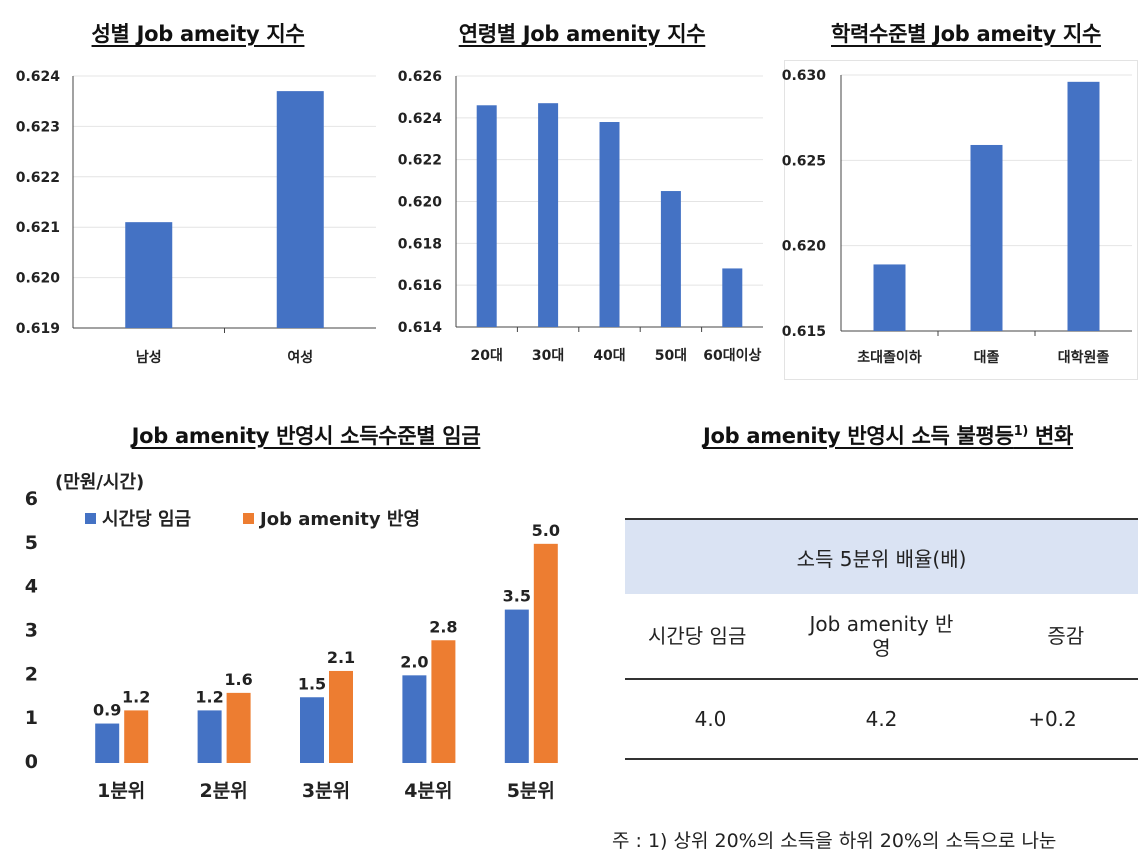 The height and width of the screenshot is (862, 1138). Describe the element at coordinates (986, 237) in the screenshot. I see `bar-대졸` at that location.